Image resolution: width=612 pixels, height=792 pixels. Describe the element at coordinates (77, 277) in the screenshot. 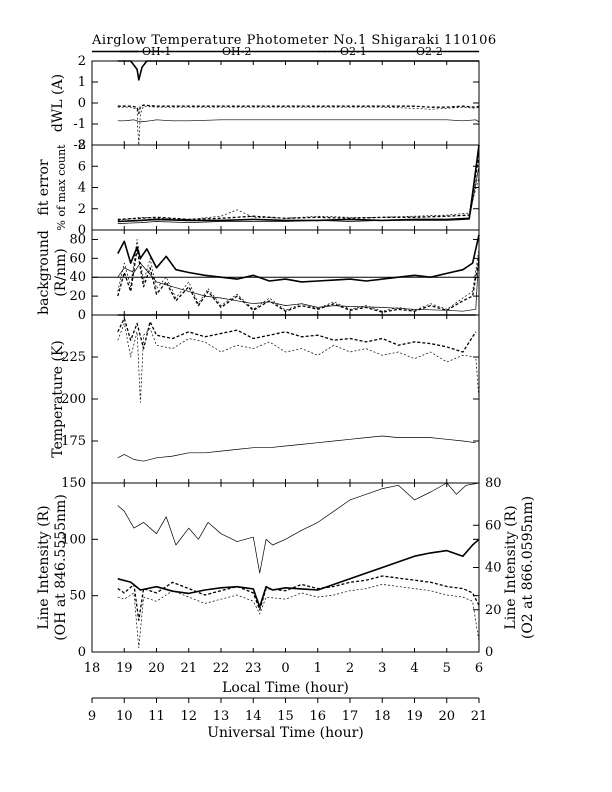

I see `y-tick-label: 40` at that location.